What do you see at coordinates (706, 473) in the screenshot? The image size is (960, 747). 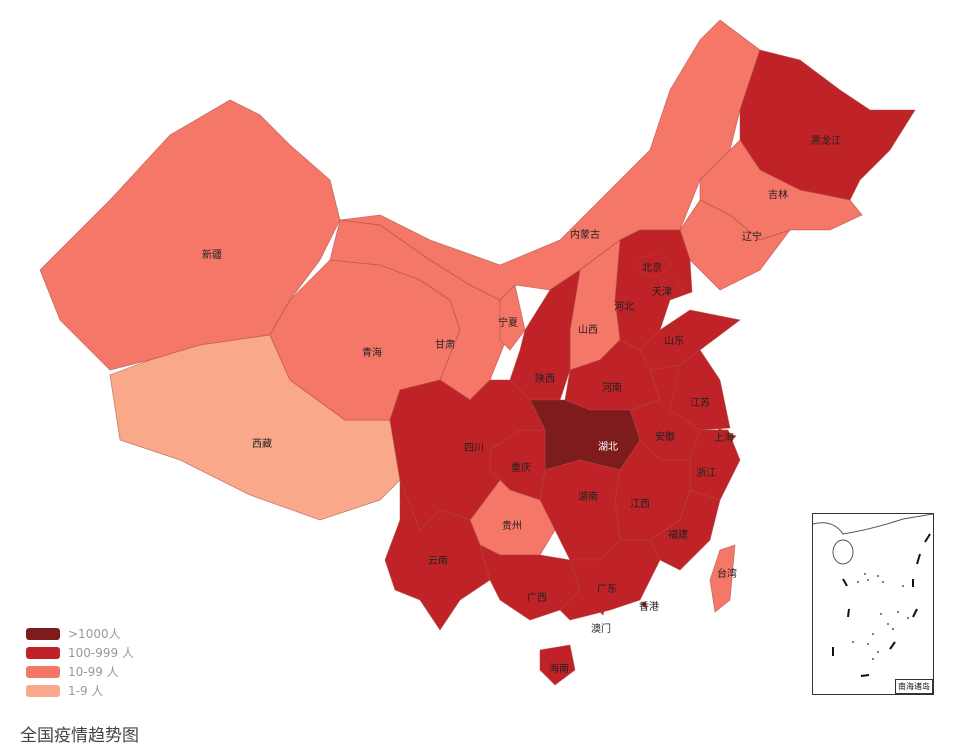 I see `province-label: 浙江` at bounding box center [706, 473].